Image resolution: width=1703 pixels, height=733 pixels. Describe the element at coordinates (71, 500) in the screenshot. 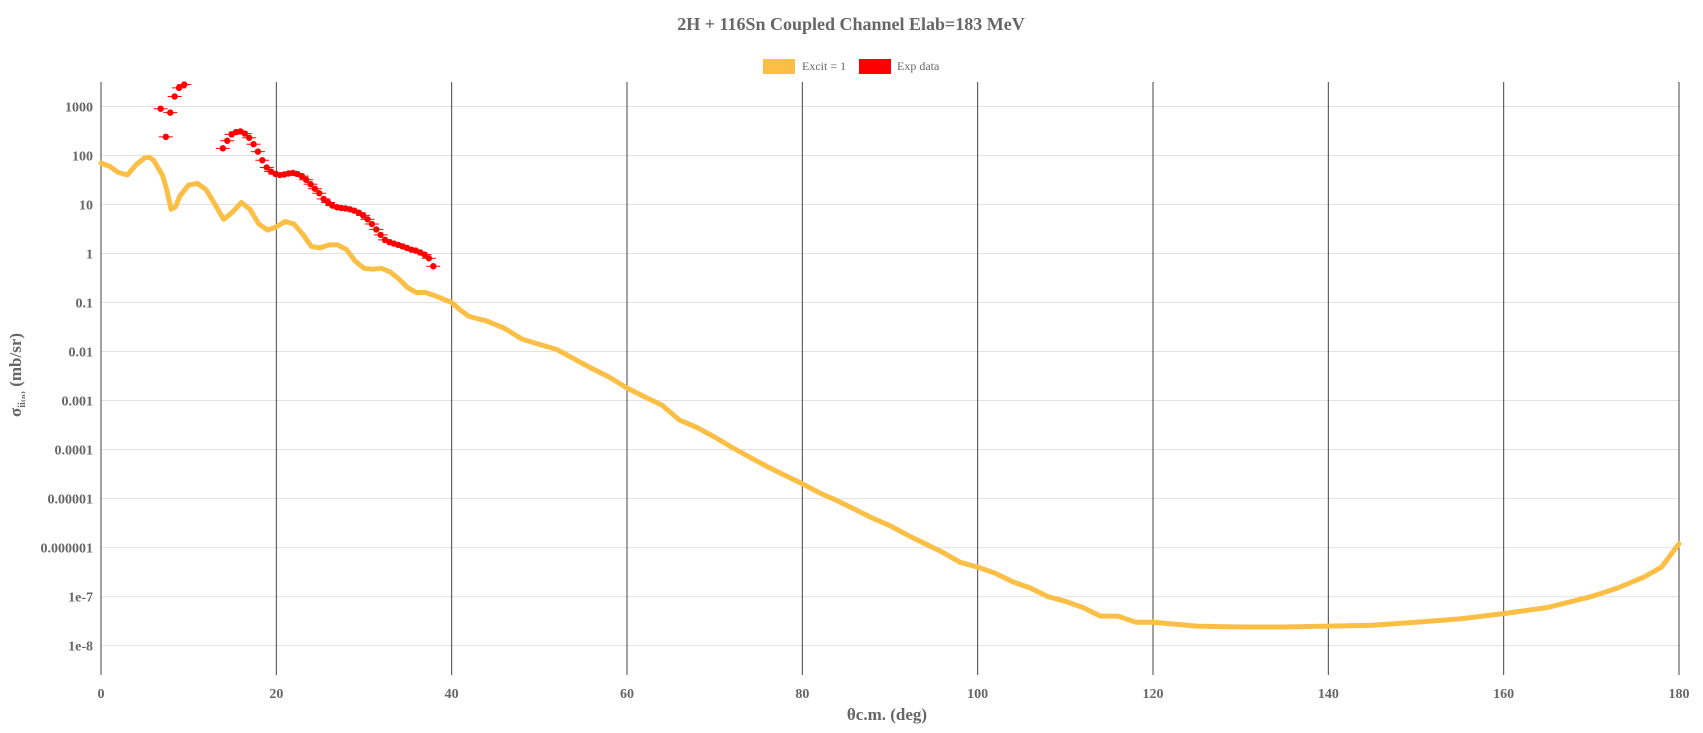

I see `y-tick-label: 0.00001` at that location.